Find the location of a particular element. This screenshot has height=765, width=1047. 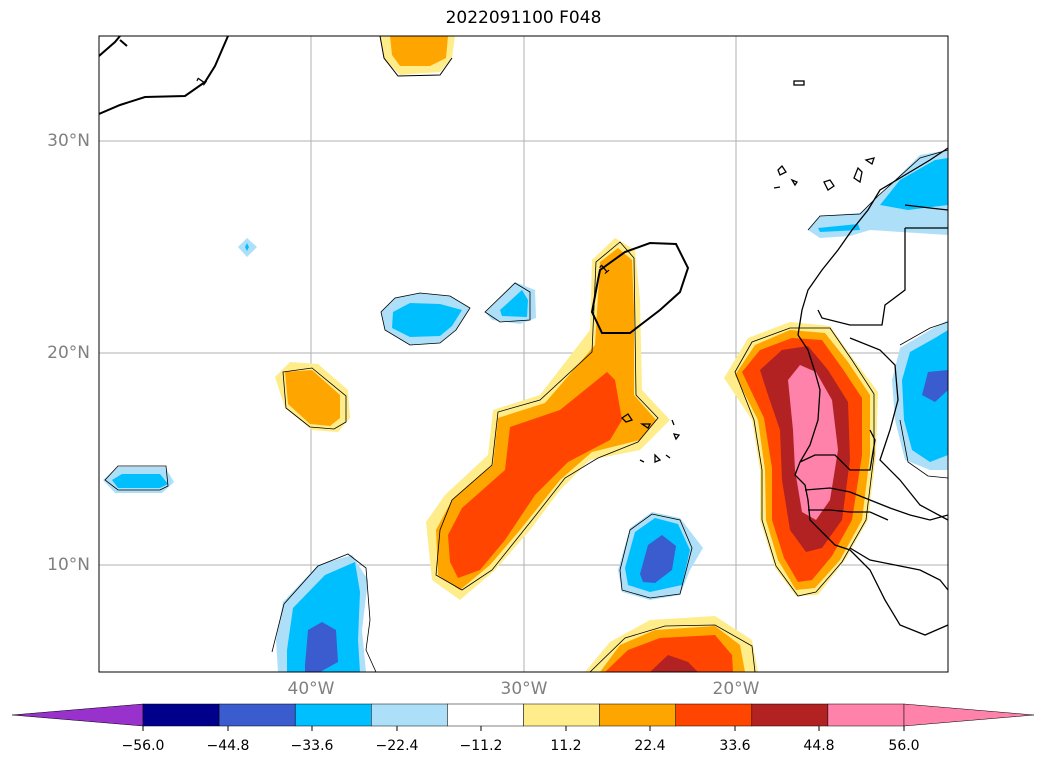

lon-label-30w: 30°W is located at coordinates (524, 689).